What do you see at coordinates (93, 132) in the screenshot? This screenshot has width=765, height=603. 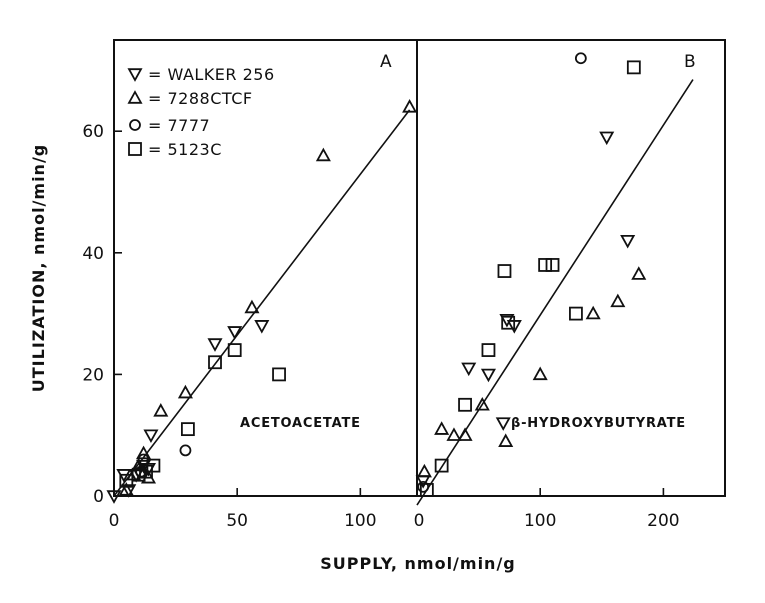 I see `panel-a-y-tick-label: 60` at bounding box center [93, 132].